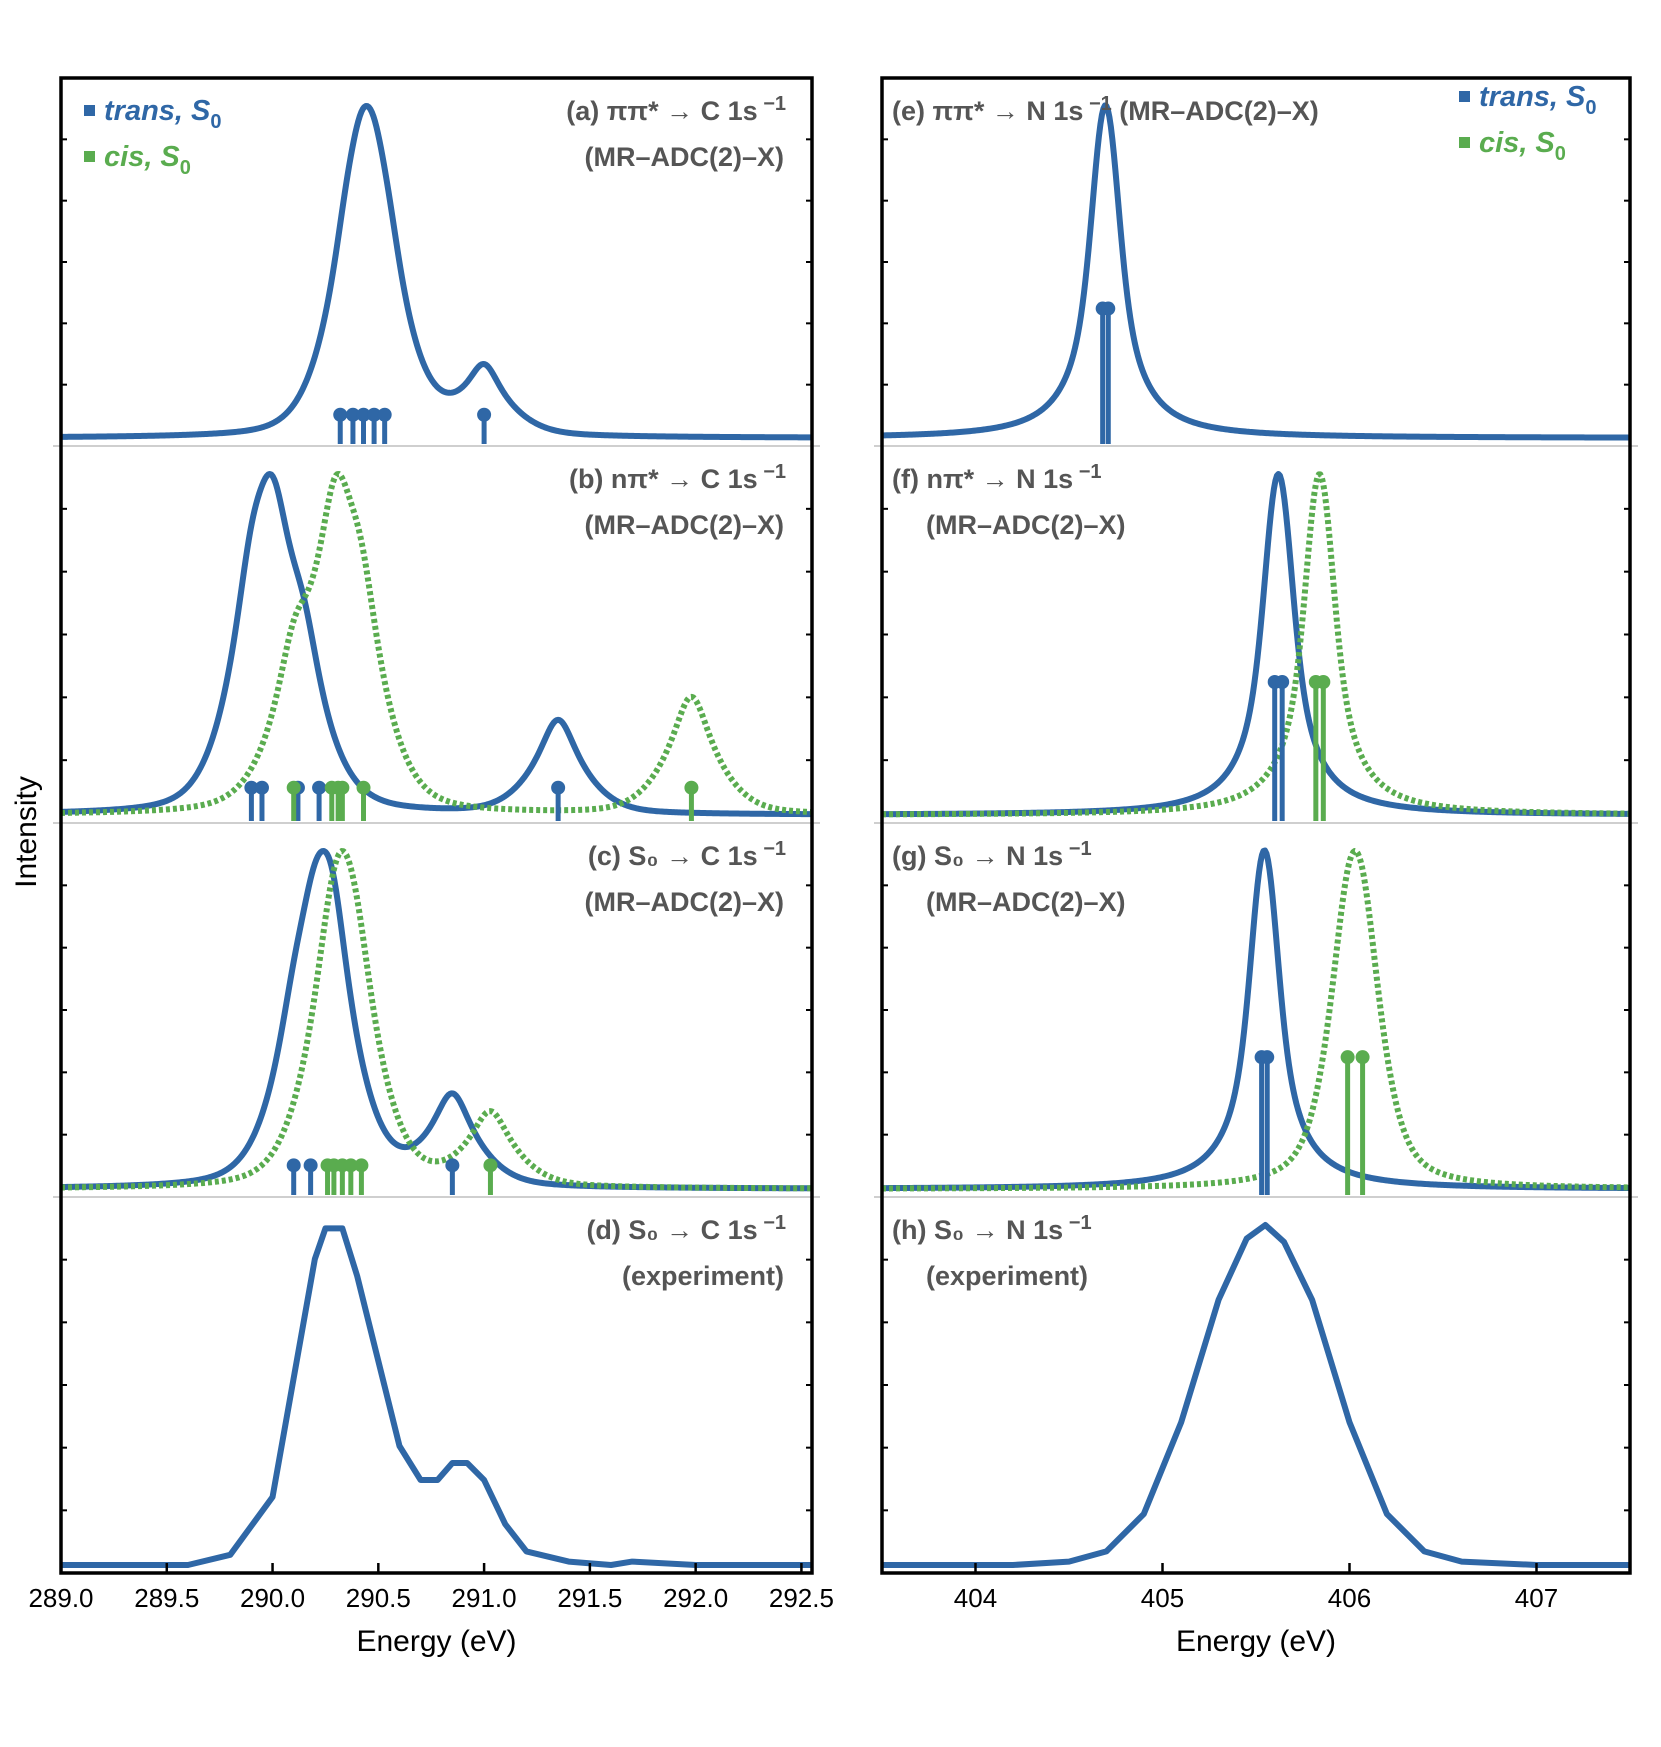 This screenshot has width=1661, height=1747. What do you see at coordinates (378, 1598) in the screenshot?
I see `x-tick-label: 290.5` at bounding box center [378, 1598].